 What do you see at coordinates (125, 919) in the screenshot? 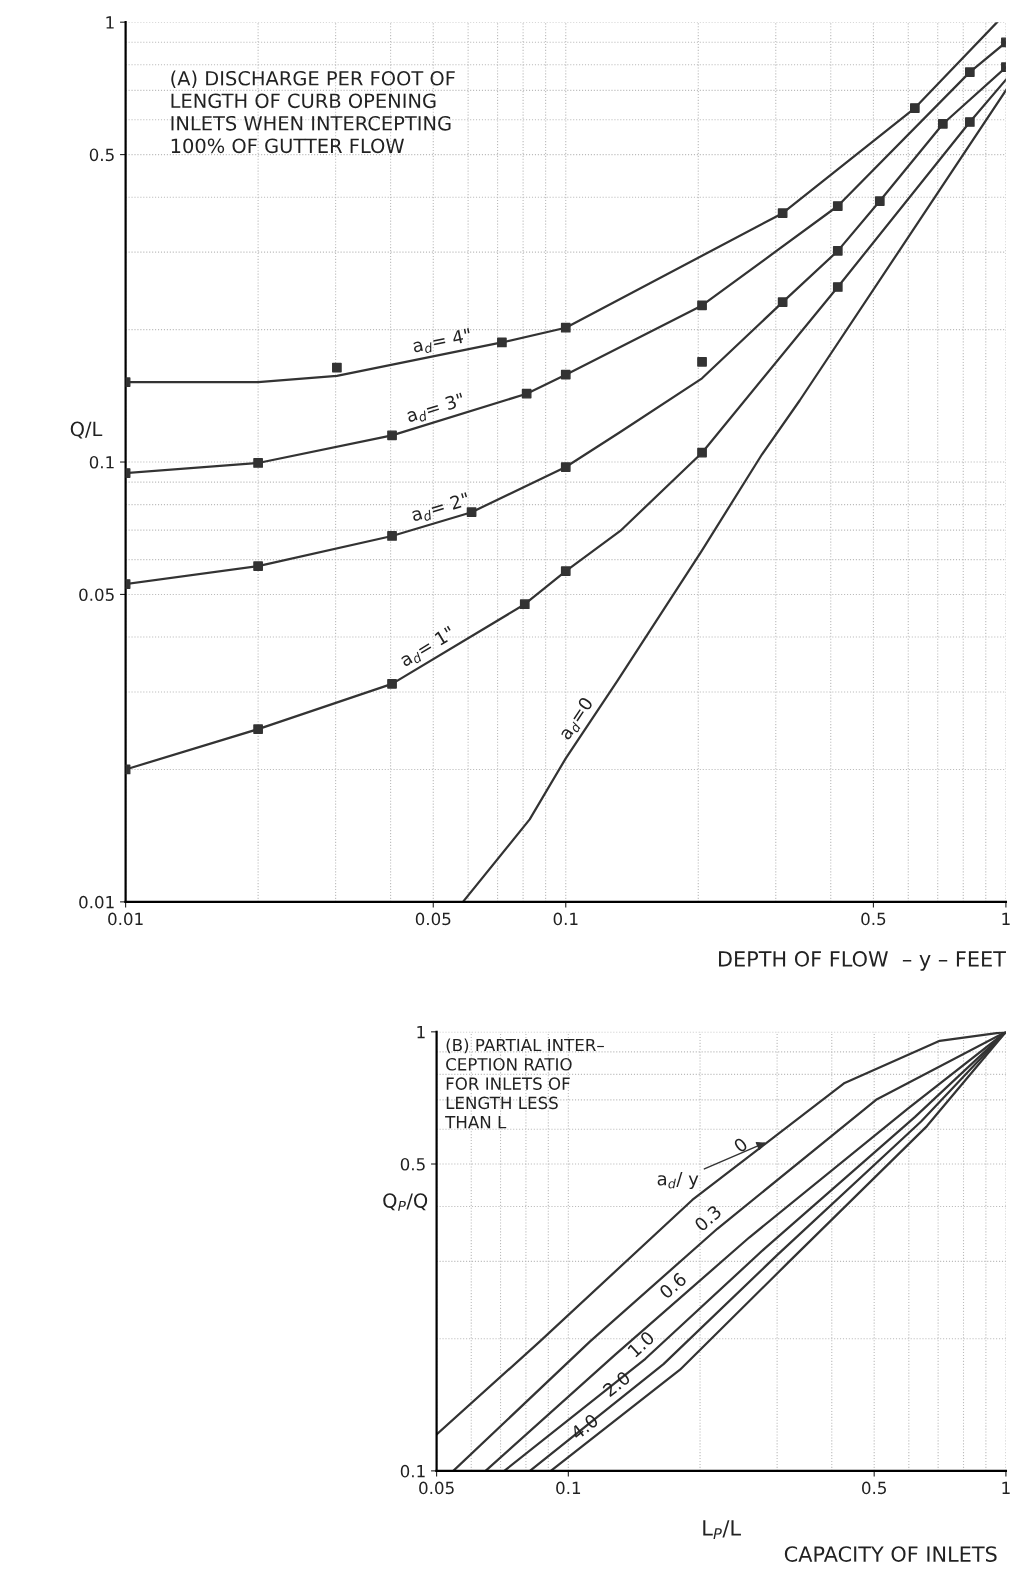
I see `x-tick-label: 0.01` at bounding box center [125, 919].